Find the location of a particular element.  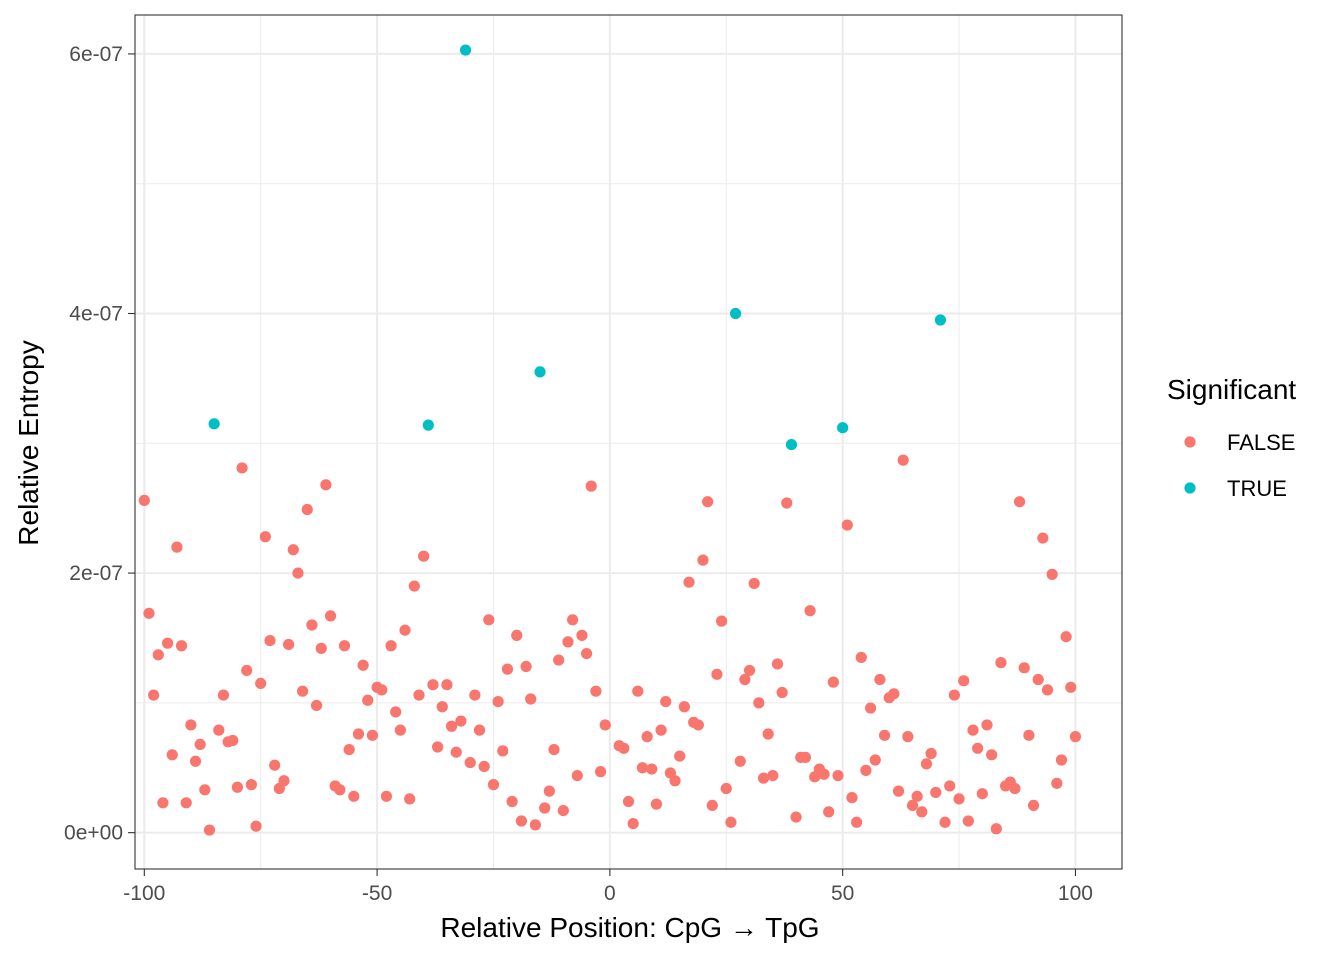

legend: Significant FALSE TRUE is located at coordinates (1231, 437).